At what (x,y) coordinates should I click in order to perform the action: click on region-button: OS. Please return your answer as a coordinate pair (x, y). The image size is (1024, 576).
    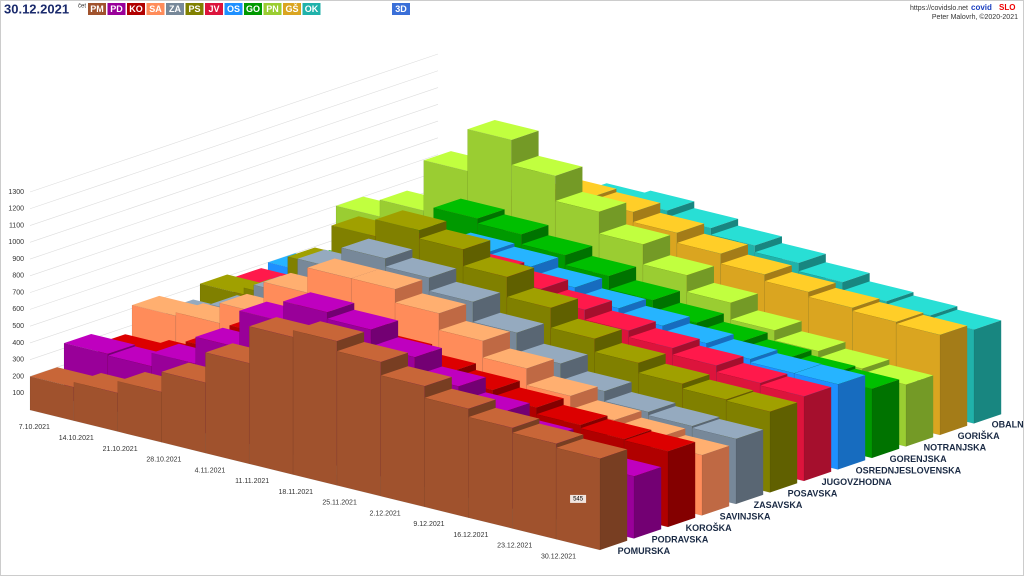
    Looking at the image, I should click on (233, 9).